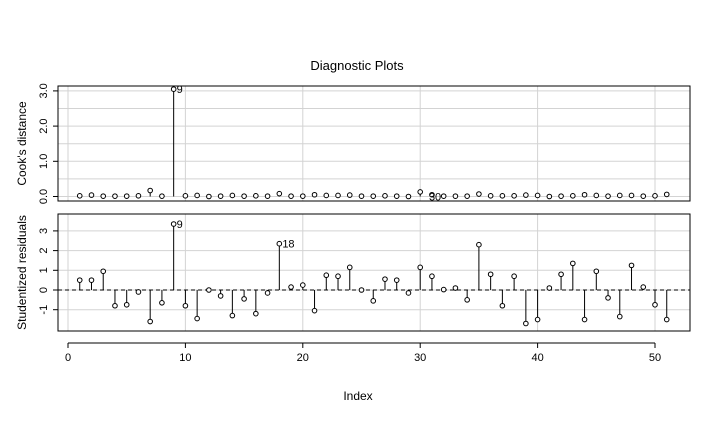  Describe the element at coordinates (303, 358) in the screenshot. I see `x-tick-label: 20` at that location.